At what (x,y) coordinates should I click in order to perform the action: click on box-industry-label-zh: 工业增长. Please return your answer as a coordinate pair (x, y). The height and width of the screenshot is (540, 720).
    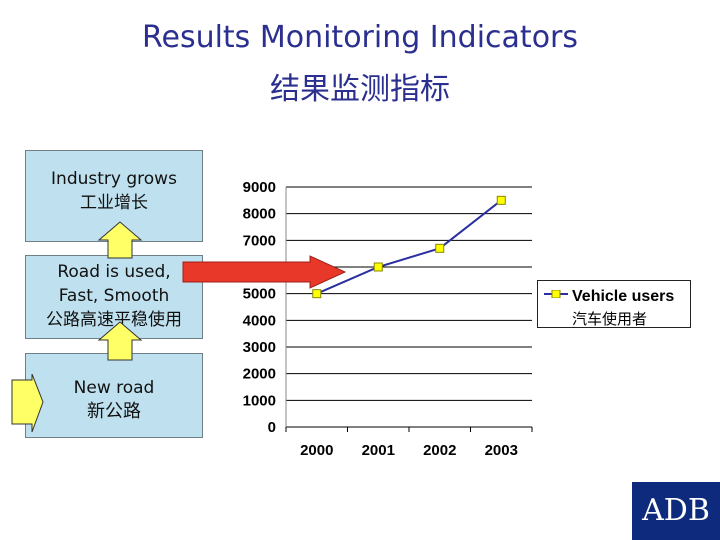
    Looking at the image, I should click on (114, 203).